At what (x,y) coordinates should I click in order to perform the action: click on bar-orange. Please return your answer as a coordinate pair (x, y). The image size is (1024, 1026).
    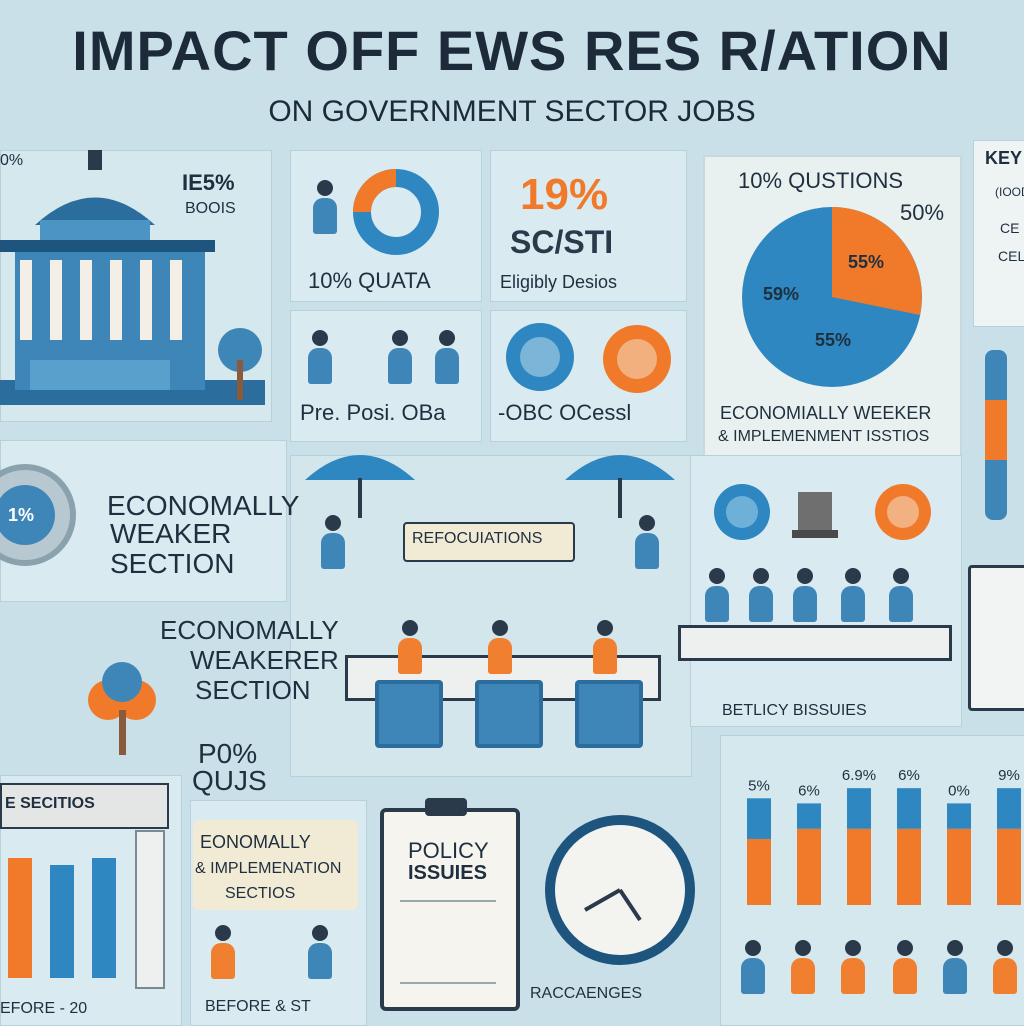
    Looking at the image, I should click on (20, 918).